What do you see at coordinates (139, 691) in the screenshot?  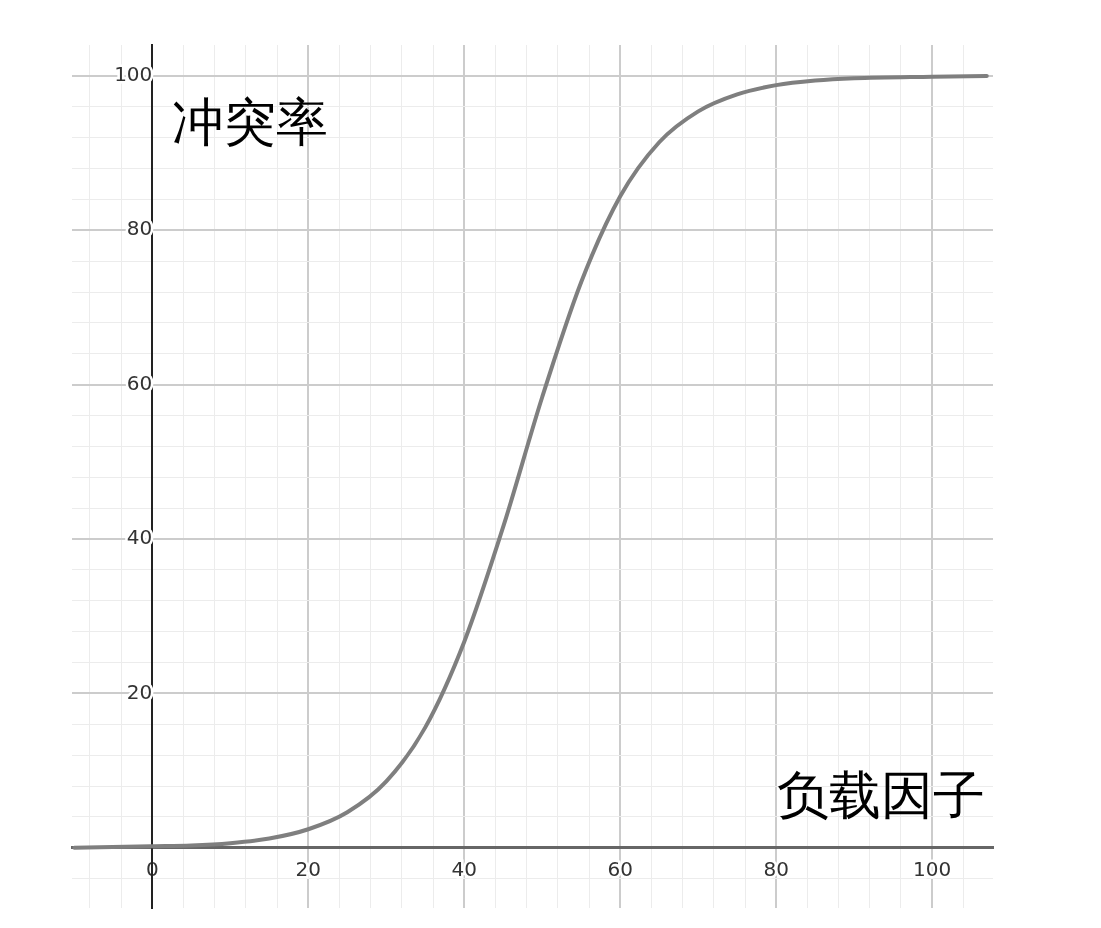 I see `y-tick-label: 20` at bounding box center [139, 691].